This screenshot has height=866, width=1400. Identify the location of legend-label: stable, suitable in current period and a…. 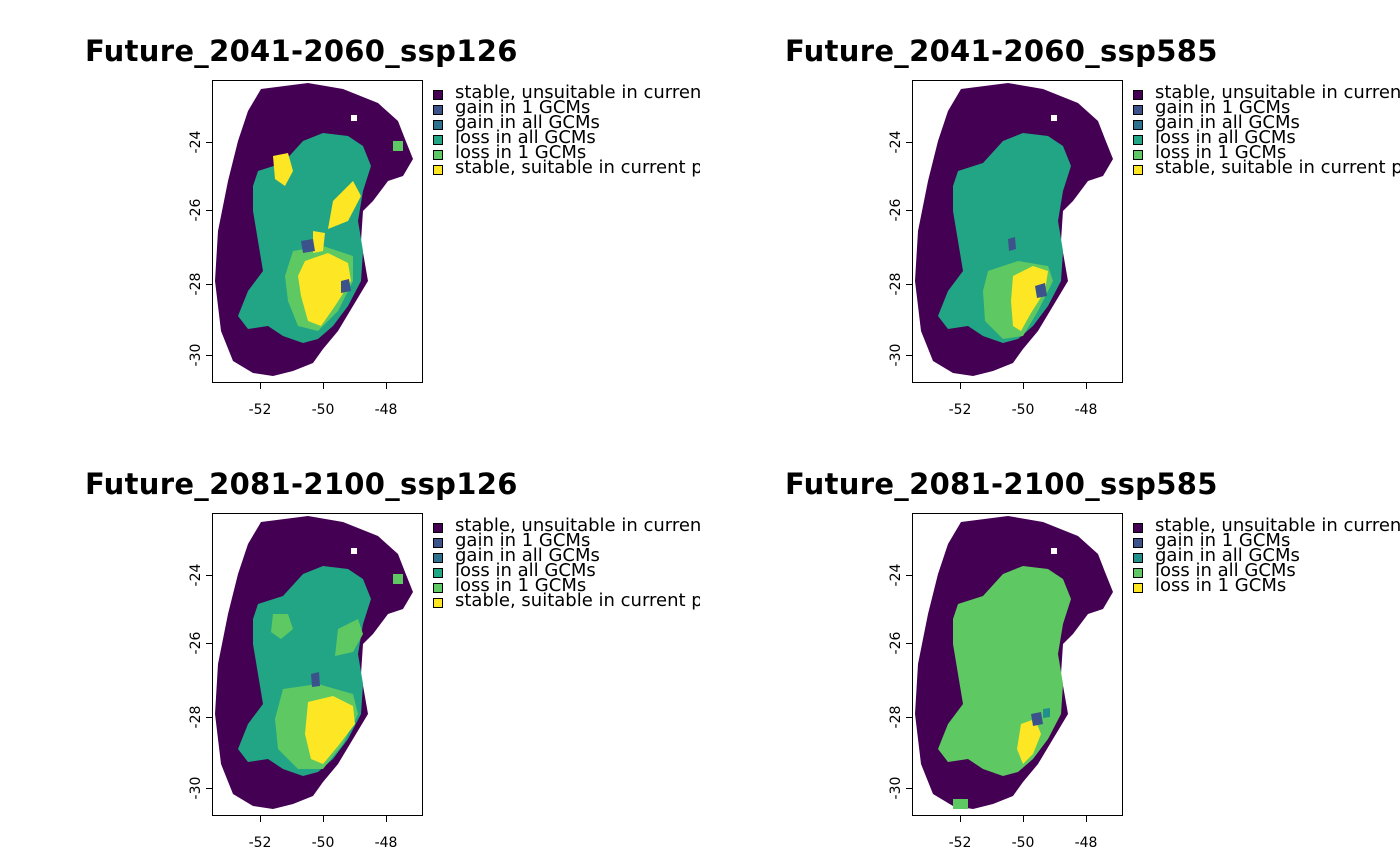
(1277, 167).